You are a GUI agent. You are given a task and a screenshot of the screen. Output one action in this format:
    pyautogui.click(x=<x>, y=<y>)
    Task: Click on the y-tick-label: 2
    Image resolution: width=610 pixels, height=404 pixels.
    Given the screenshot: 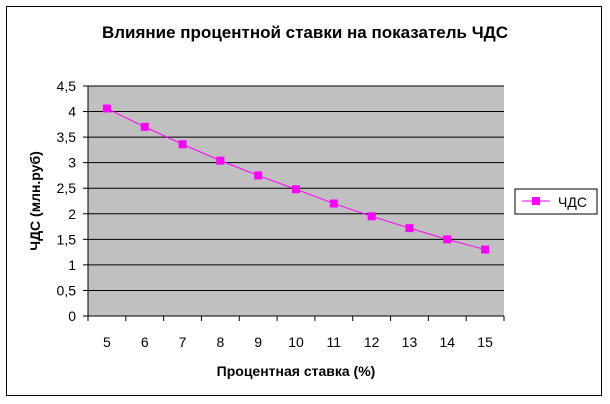 What is the action you would take?
    pyautogui.click(x=72, y=214)
    